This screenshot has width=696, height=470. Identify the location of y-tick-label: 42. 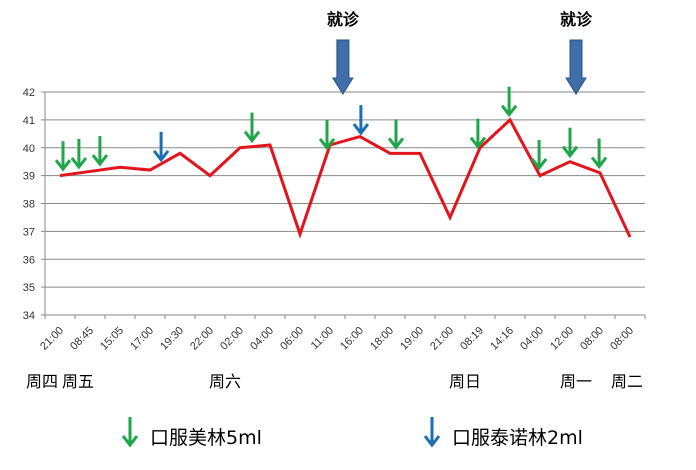
(29, 93).